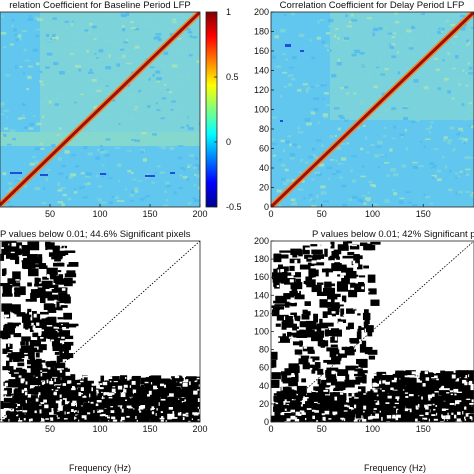  Describe the element at coordinates (261, 90) in the screenshot. I see `y-tick-label: 120` at that location.